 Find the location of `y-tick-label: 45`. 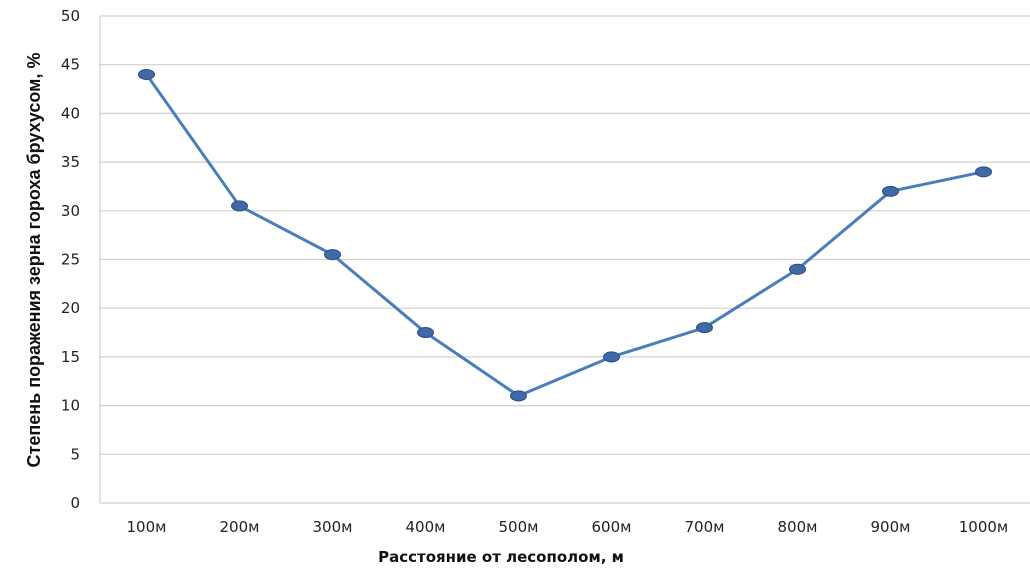

y-tick-label: 45 is located at coordinates (70, 65).